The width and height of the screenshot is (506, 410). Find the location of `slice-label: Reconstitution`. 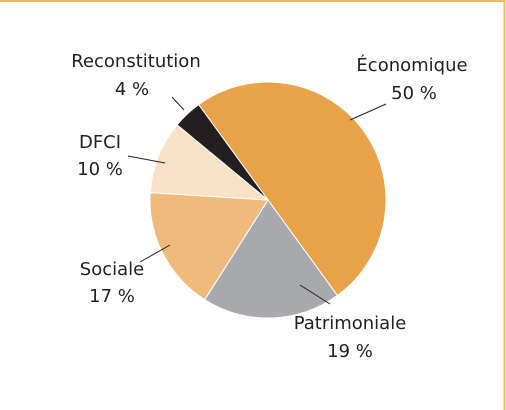

slice-label: Reconstitution is located at coordinates (135, 61).